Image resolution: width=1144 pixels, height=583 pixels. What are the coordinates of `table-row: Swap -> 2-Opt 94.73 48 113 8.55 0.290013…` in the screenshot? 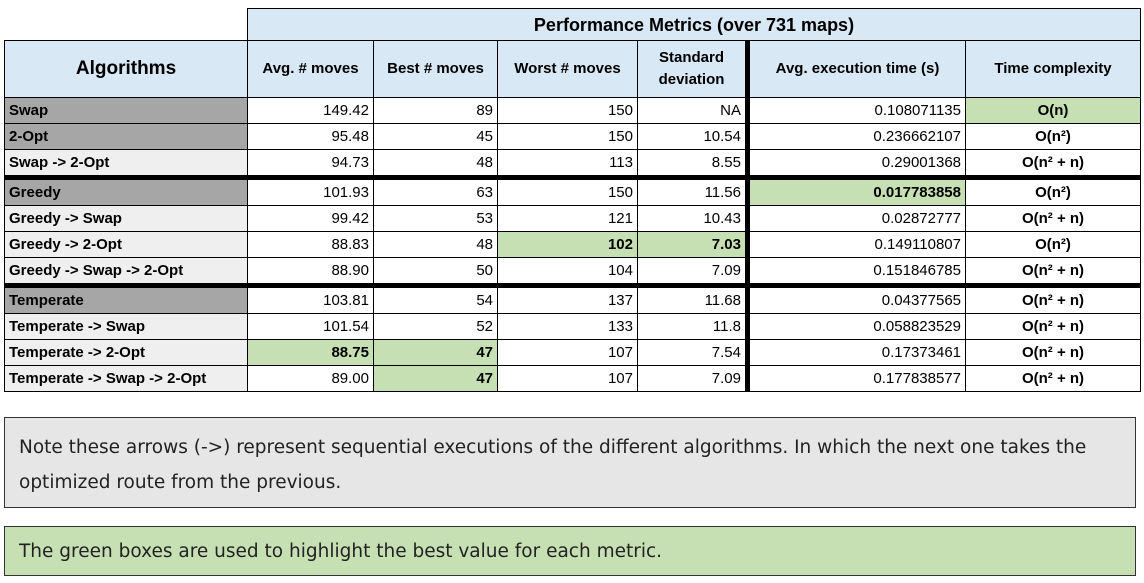 It's located at (572, 163).